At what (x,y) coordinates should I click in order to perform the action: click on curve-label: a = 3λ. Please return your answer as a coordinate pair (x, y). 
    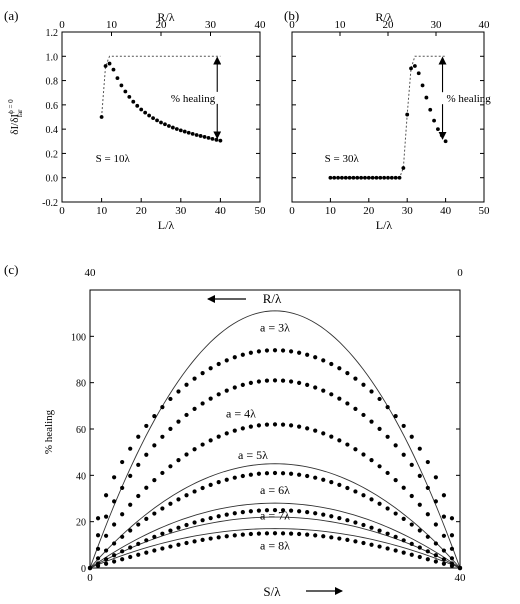
    Looking at the image, I should click on (275, 328).